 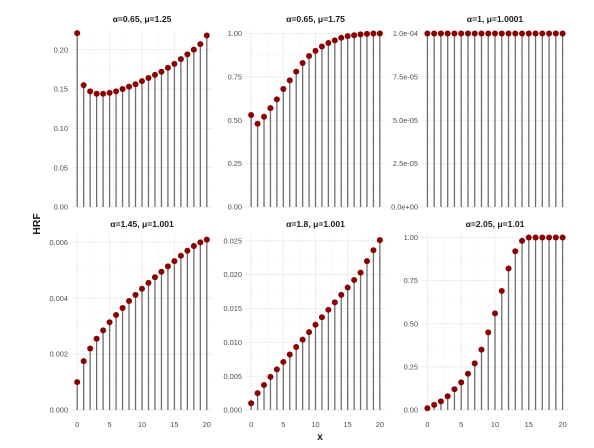 What do you see at coordinates (251, 424) in the screenshot?
I see `x-tick-label: 0` at bounding box center [251, 424].